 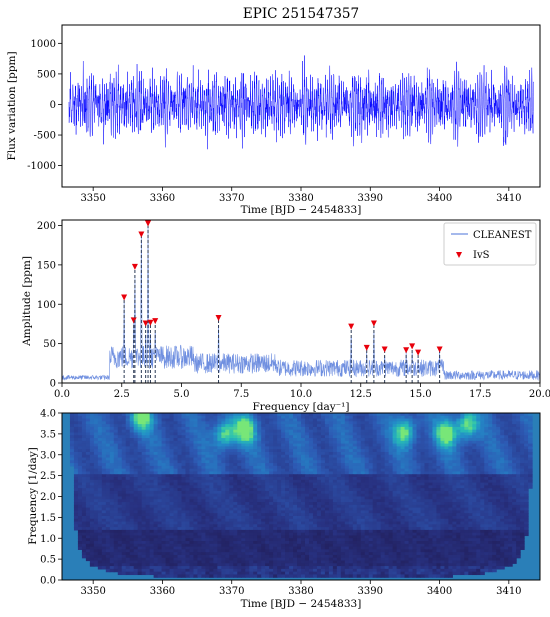 What do you see at coordinates (301, 102) in the screenshot?
I see `lightcurve-line` at bounding box center [301, 102].